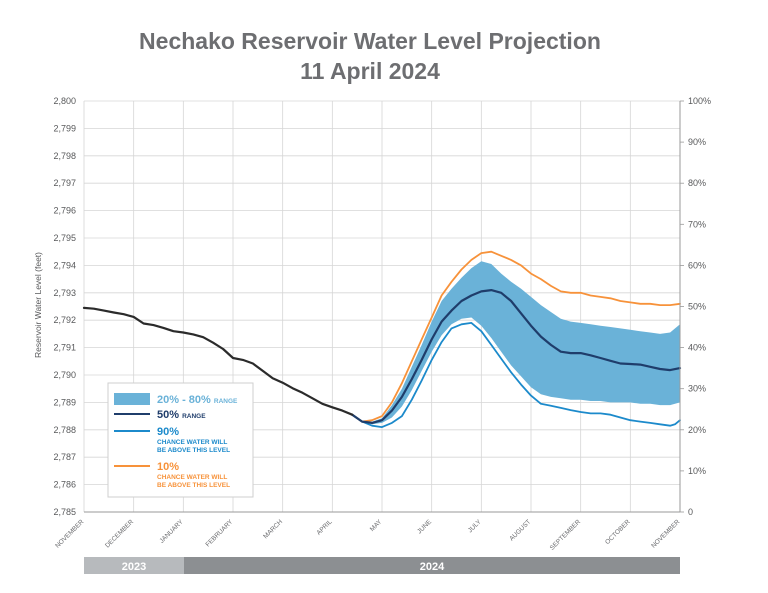 Image resolution: width=768 pixels, height=593 pixels. I want to click on y-tick-label: 2,788, so click(64, 430).